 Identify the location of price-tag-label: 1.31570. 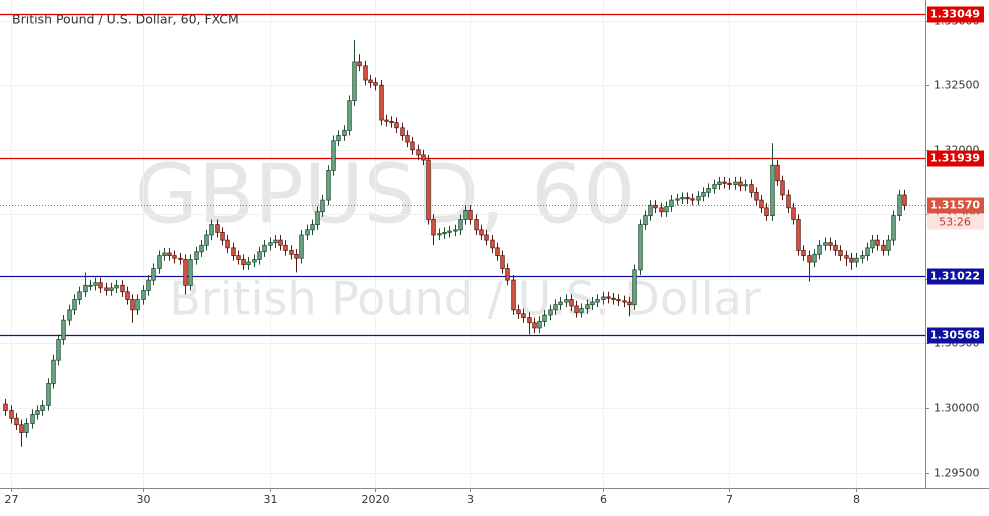
(955, 205).